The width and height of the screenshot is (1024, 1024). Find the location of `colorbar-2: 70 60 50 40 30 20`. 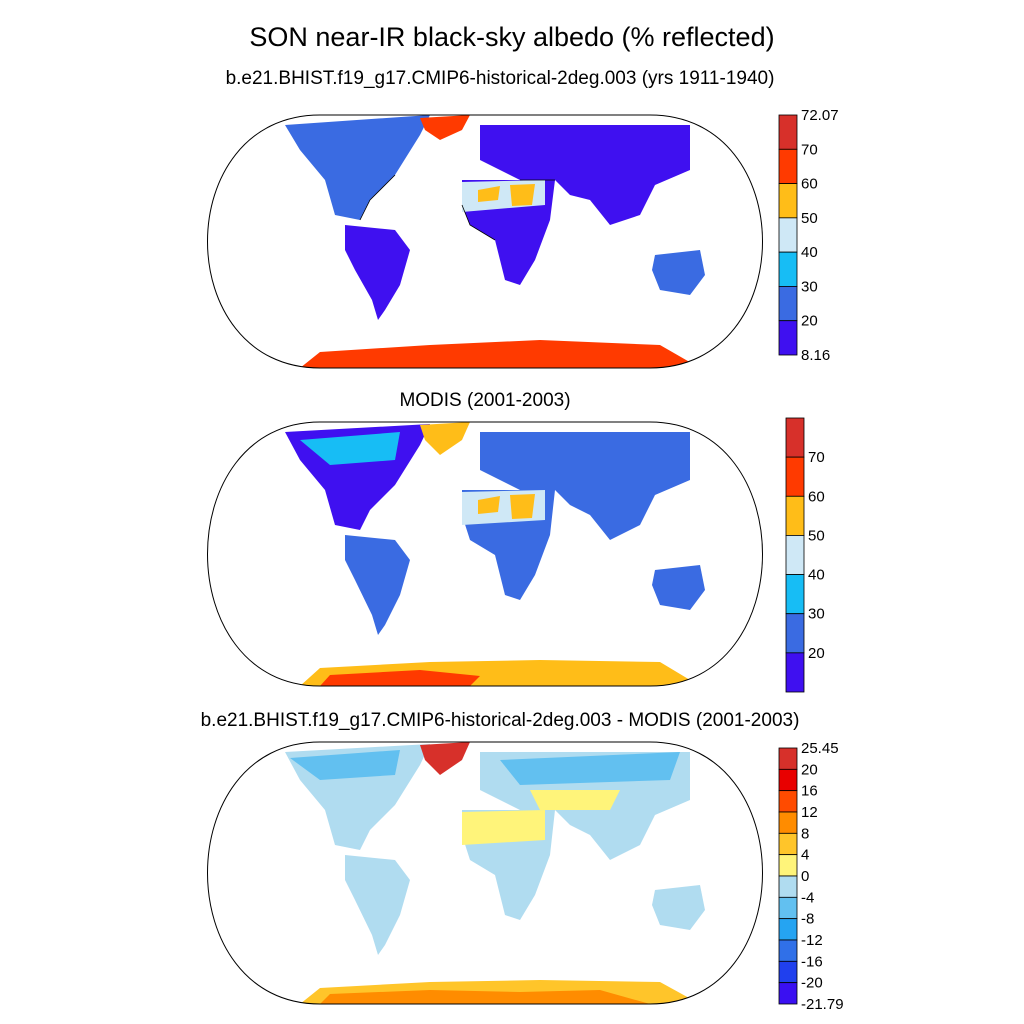

colorbar-2: 70 60 50 40 30 20 is located at coordinates (805, 555).